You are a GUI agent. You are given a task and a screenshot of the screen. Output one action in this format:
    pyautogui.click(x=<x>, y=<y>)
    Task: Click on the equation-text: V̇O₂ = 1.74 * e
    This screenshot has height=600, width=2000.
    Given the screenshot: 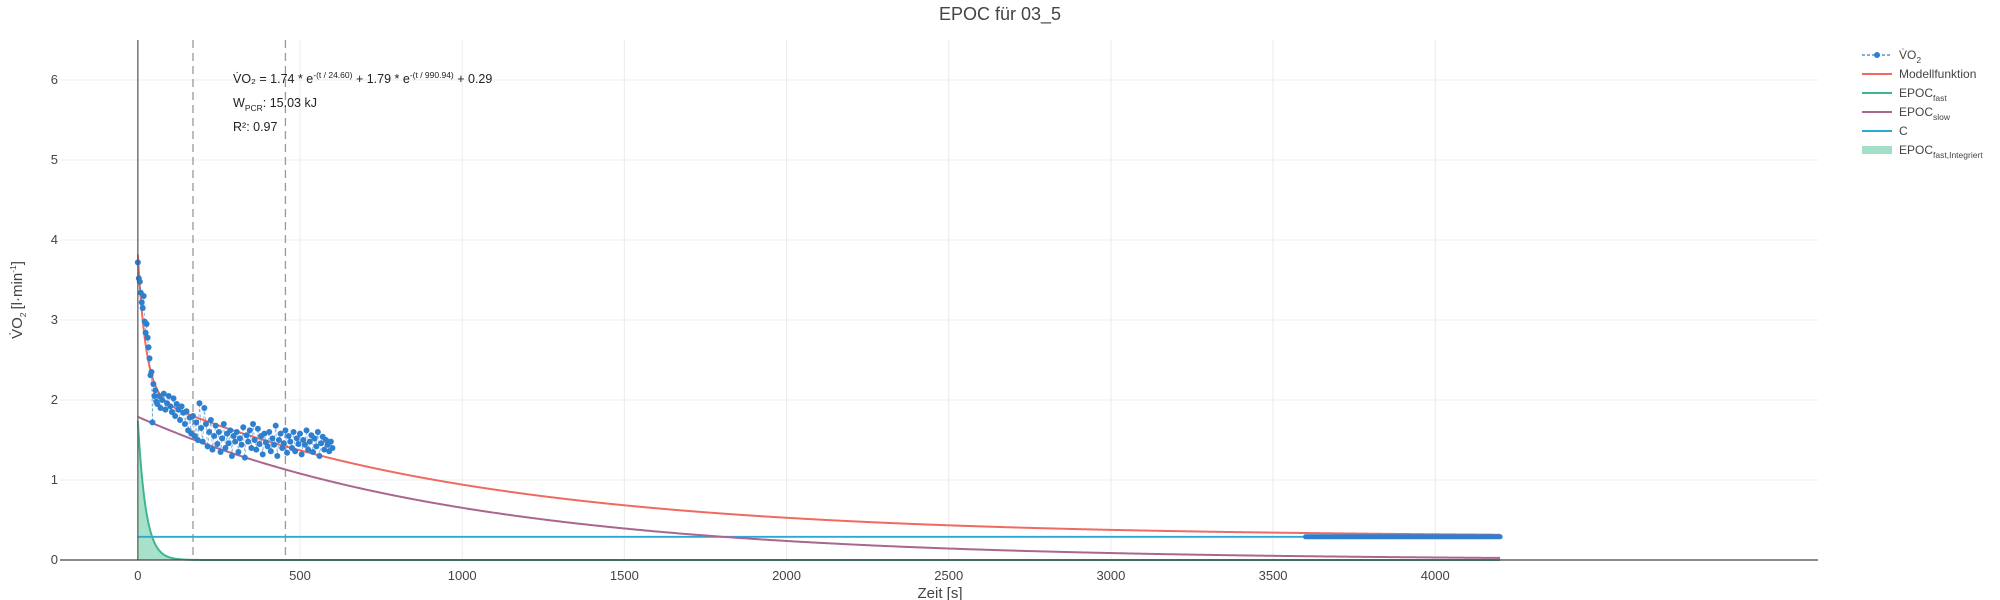 What is the action you would take?
    pyautogui.click(x=273, y=79)
    